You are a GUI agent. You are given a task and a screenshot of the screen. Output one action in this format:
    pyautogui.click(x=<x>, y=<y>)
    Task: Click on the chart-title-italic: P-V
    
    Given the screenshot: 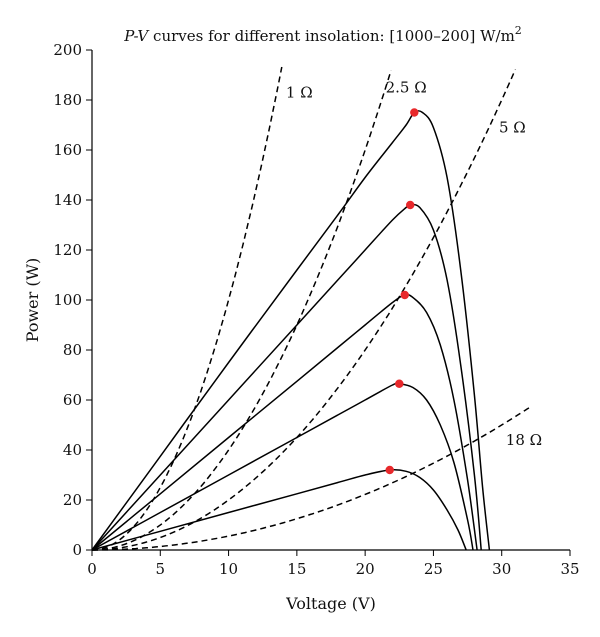 What is the action you would take?
    pyautogui.click(x=136, y=36)
    